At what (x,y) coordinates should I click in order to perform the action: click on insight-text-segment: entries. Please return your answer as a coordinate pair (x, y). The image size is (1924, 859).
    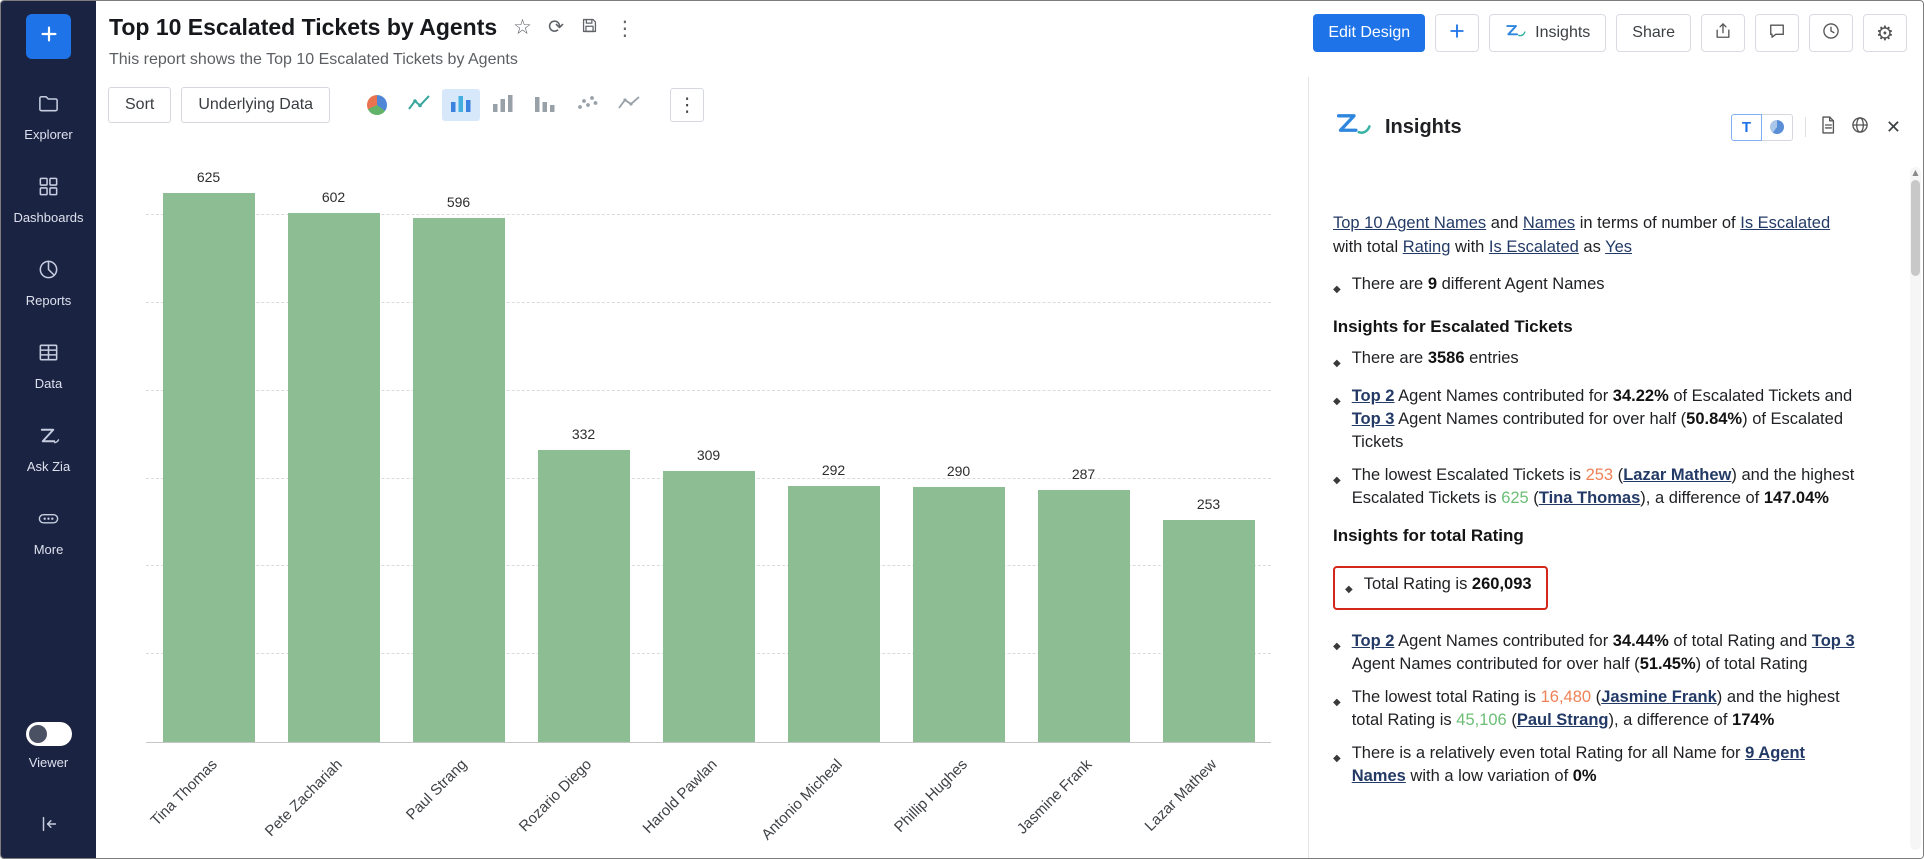
    Looking at the image, I should click on (1491, 358).